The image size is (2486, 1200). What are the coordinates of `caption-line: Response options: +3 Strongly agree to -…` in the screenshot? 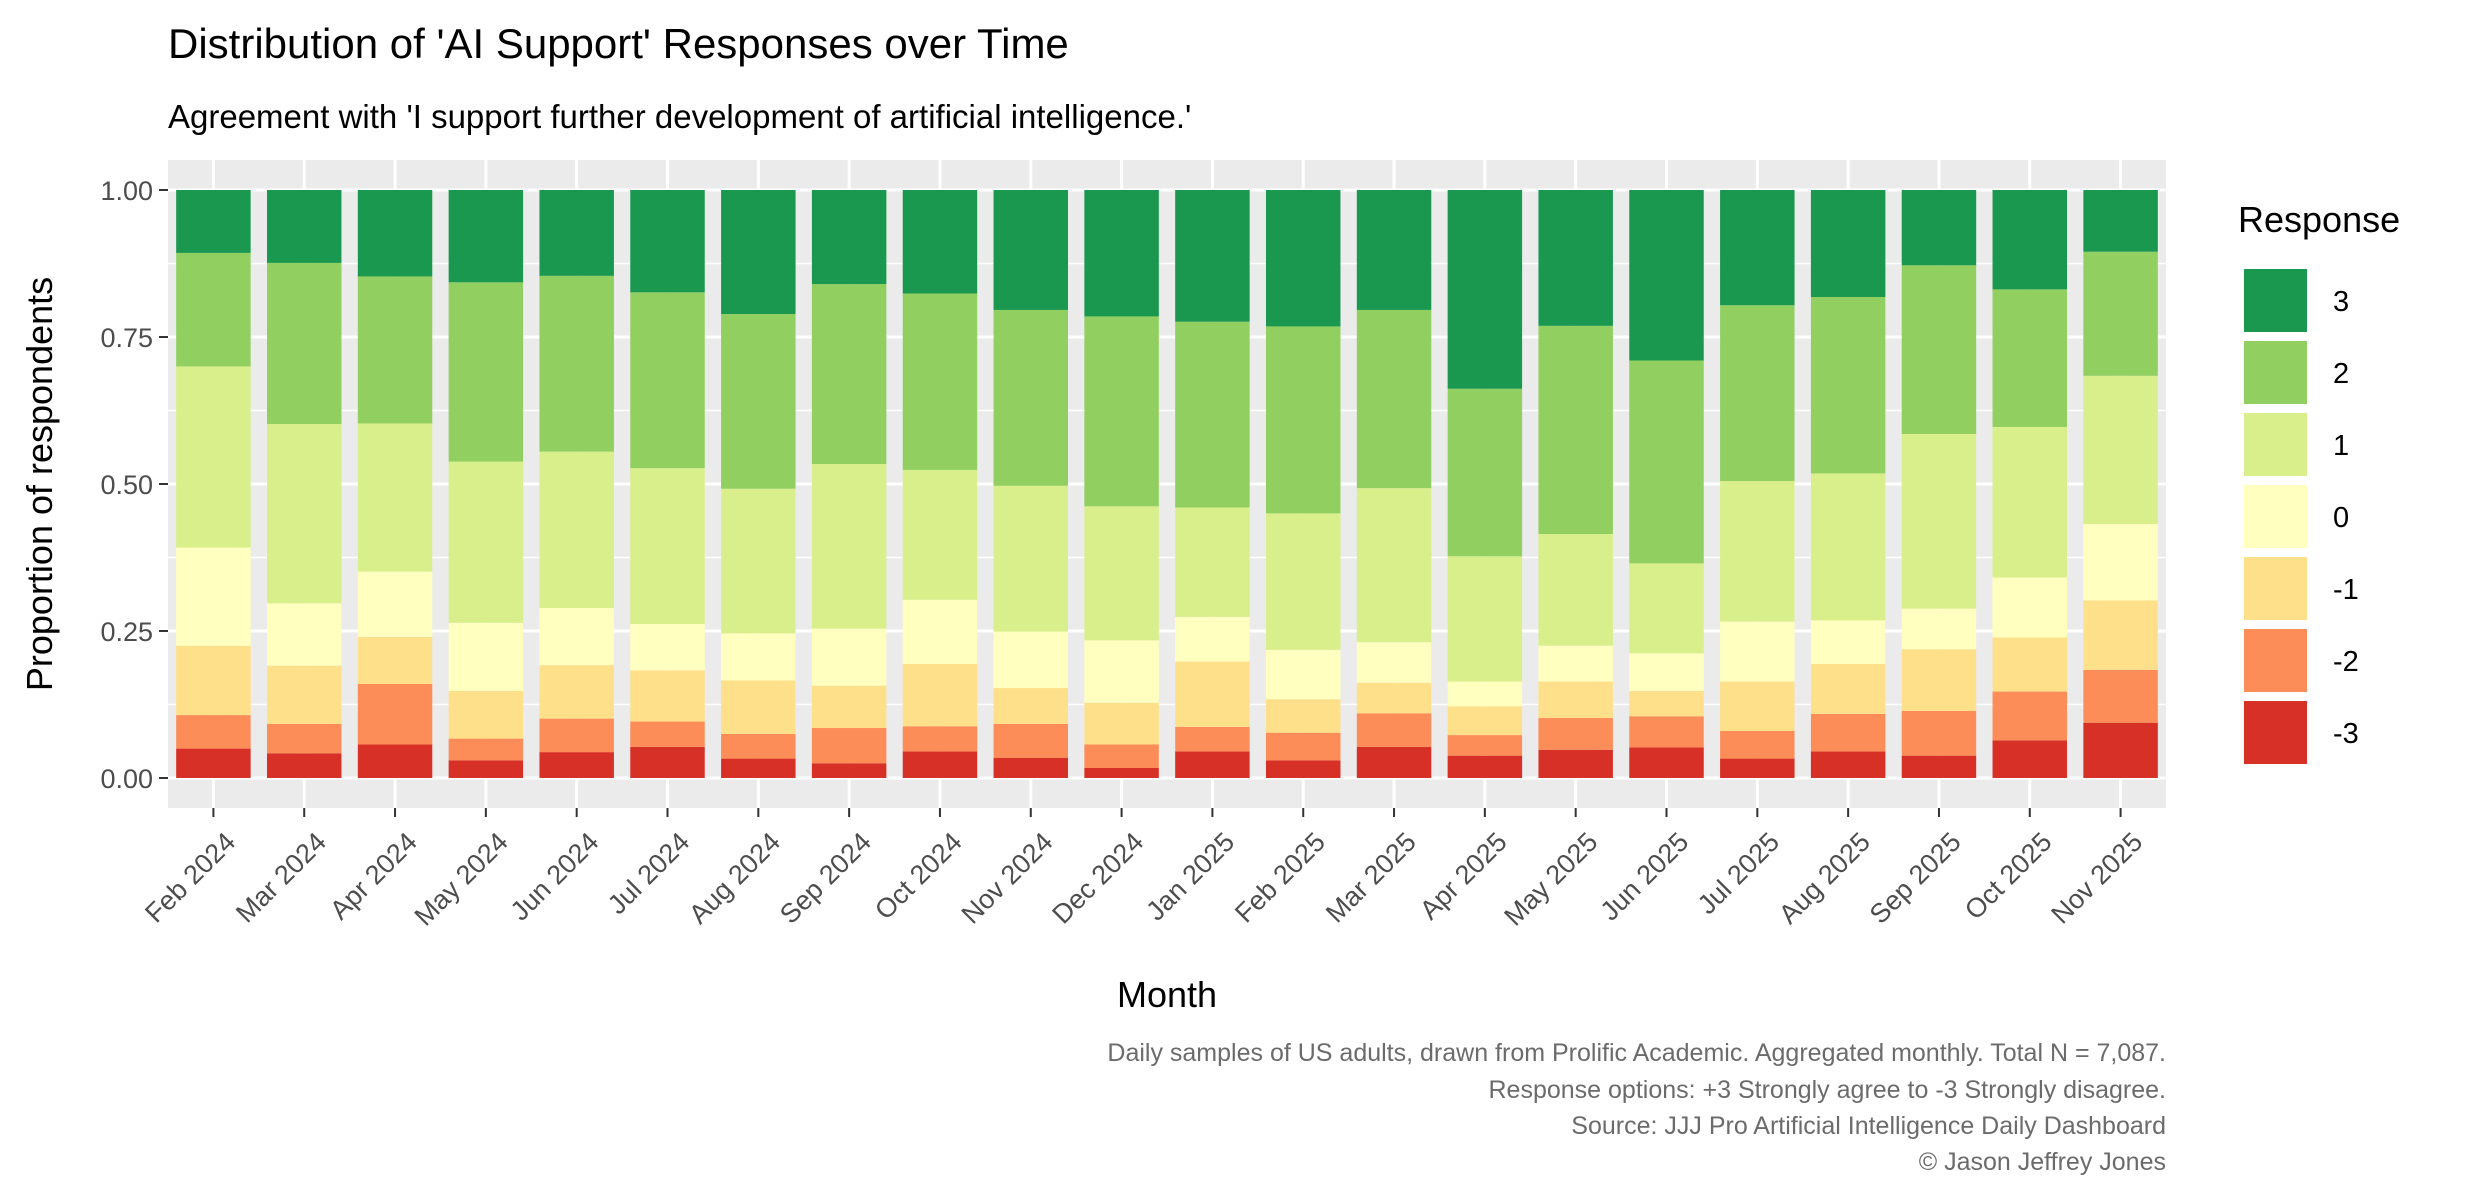 It's located at (1828, 1090).